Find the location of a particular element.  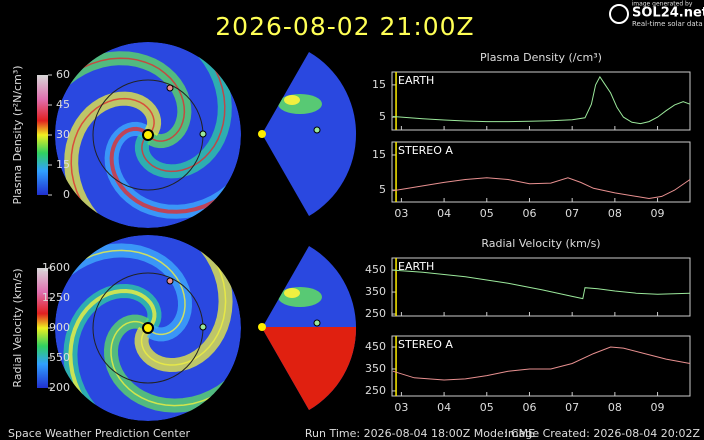

footer-left: Space Weather Prediction Center is located at coordinates (99, 433).